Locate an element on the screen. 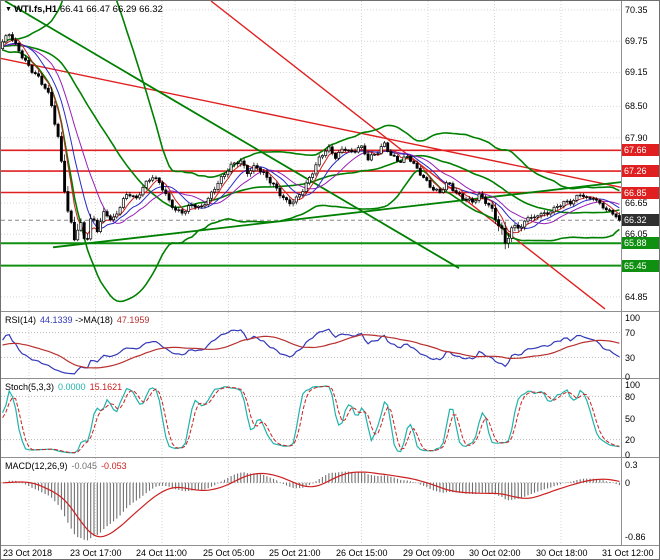 Image resolution: width=660 pixels, height=560 pixels. rsi-indicator-name: RSI(14) is located at coordinates (21, 320).